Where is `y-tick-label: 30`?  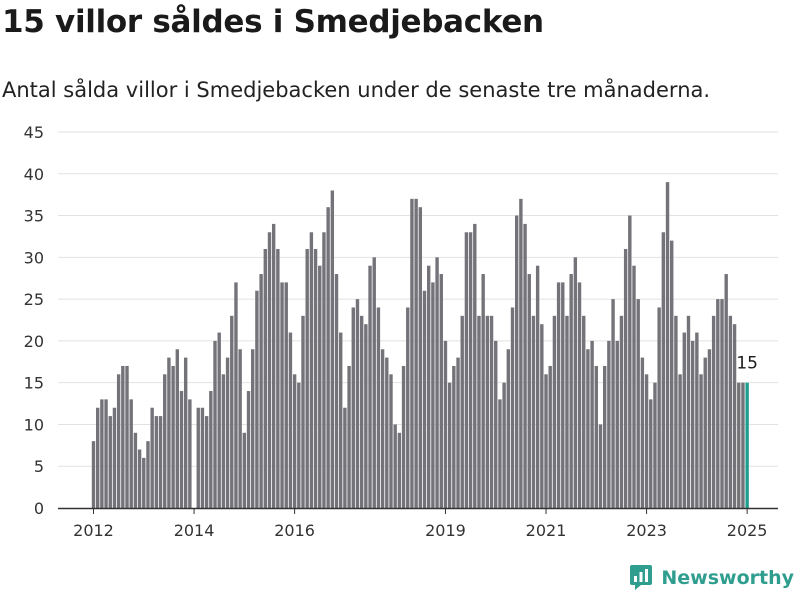
y-tick-label: 30 is located at coordinates (34, 257).